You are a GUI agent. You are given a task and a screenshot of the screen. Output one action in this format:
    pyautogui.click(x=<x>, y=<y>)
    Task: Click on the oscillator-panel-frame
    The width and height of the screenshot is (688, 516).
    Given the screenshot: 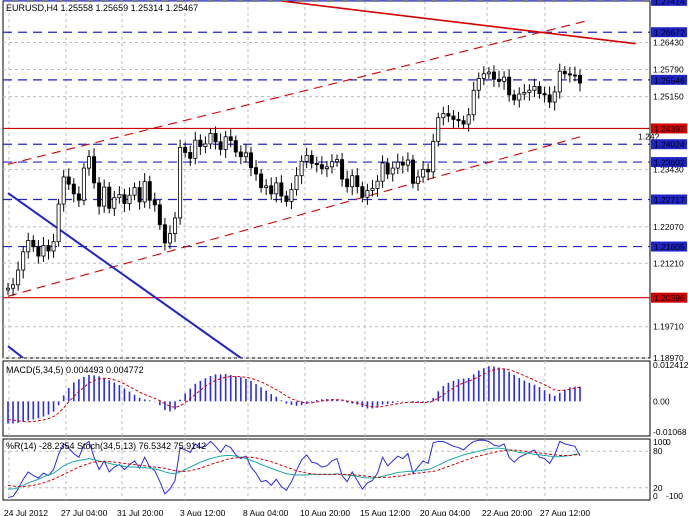 What is the action you would take?
    pyautogui.click(x=326, y=469)
    